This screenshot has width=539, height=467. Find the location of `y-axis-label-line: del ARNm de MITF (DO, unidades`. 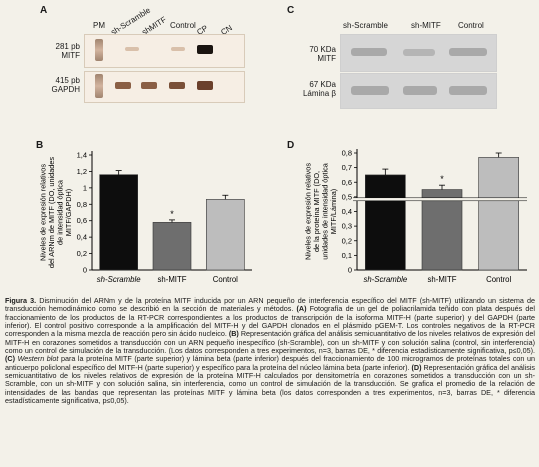

y-axis-label-line: del ARNm de MITF (DO, unidades is located at coordinates (51, 212).